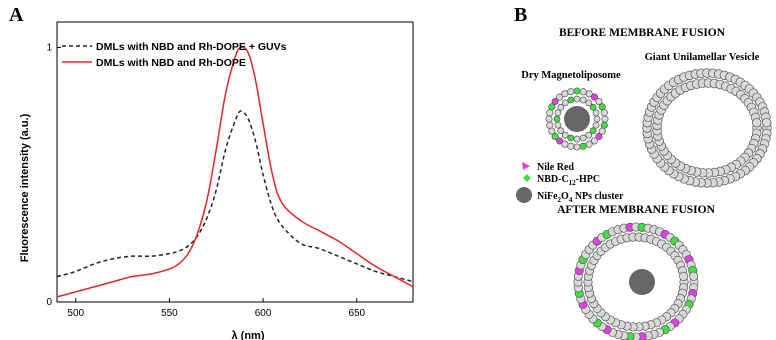  I want to click on legend-label-2: DMLs with NBD and Rh-DOPE, so click(171, 63).